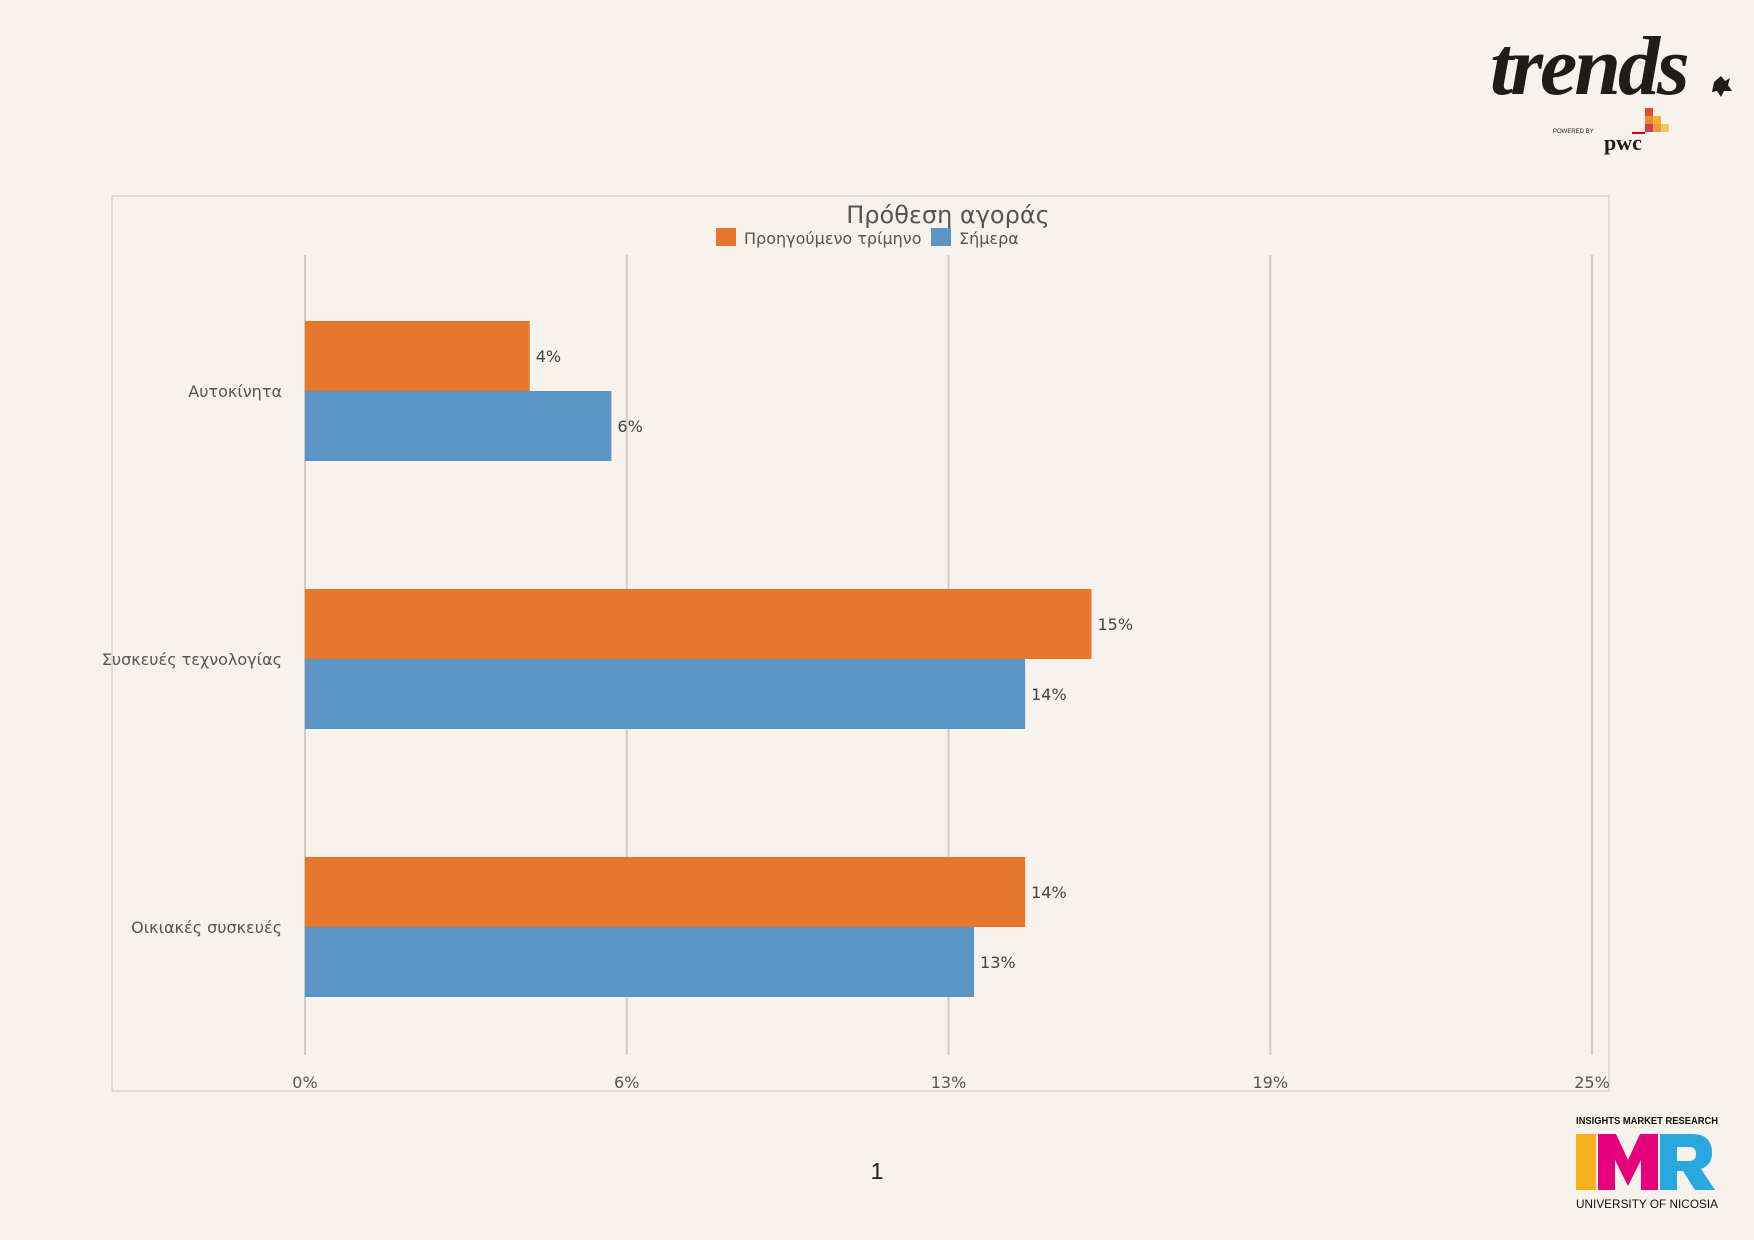  Describe the element at coordinates (235, 391) in the screenshot. I see `category-label: Αυτοκίνητα` at that location.